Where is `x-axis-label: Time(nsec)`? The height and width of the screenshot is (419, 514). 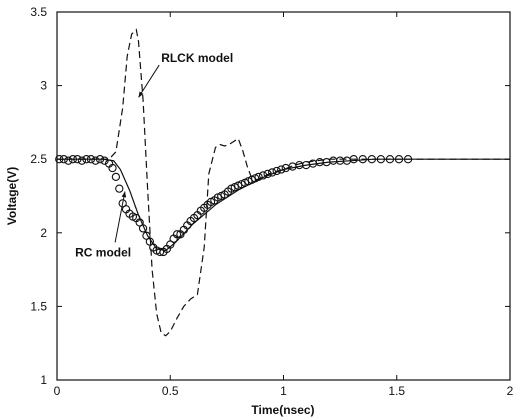
x-axis-label: Time(nsec) is located at coordinates (282, 410).